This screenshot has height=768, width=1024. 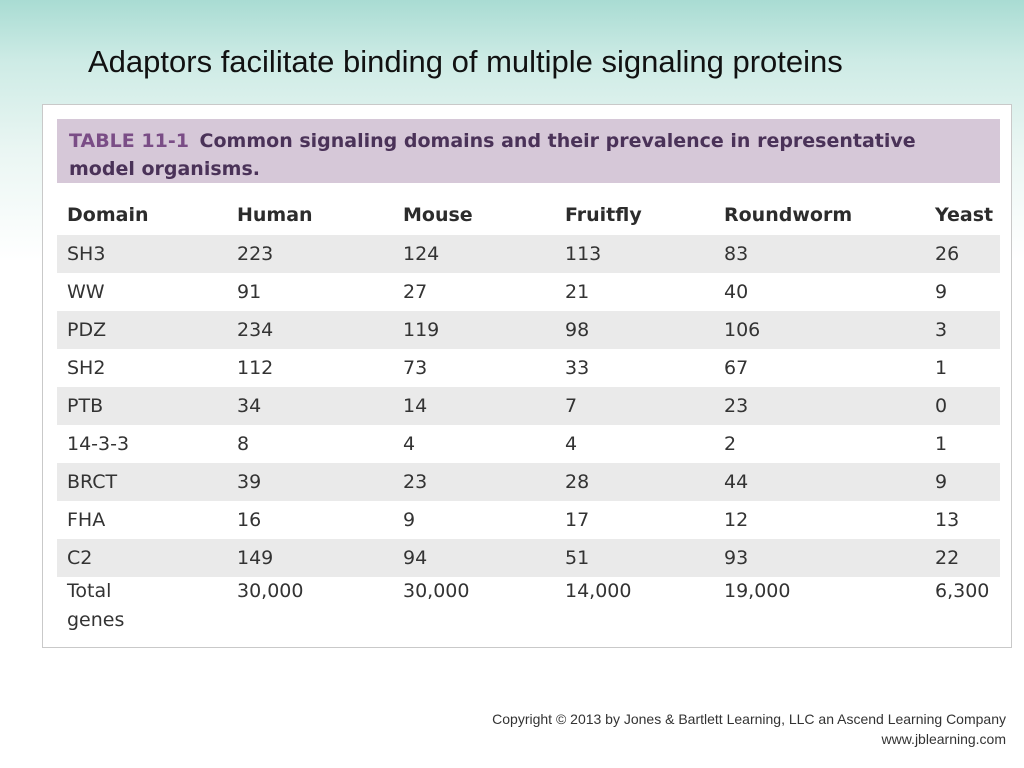 What do you see at coordinates (577, 368) in the screenshot?
I see `cell-fruitfly: 33` at bounding box center [577, 368].